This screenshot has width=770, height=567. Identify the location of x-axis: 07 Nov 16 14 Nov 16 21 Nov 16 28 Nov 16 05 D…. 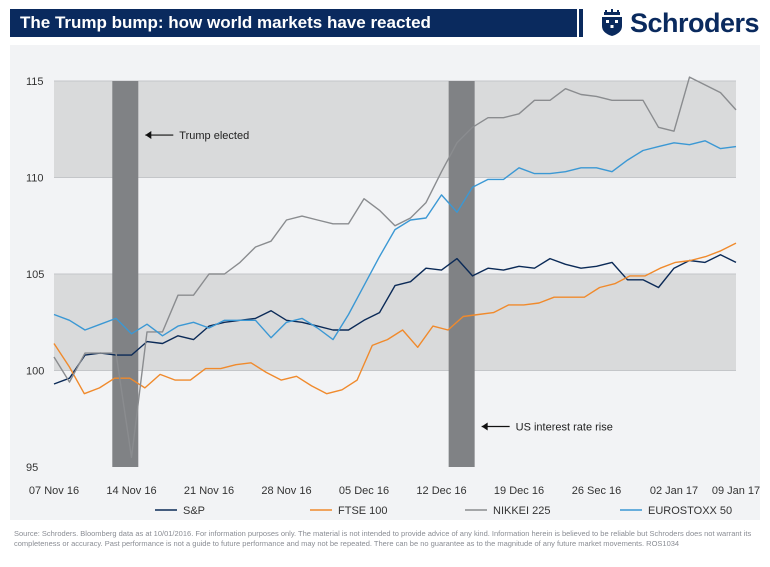
(394, 491).